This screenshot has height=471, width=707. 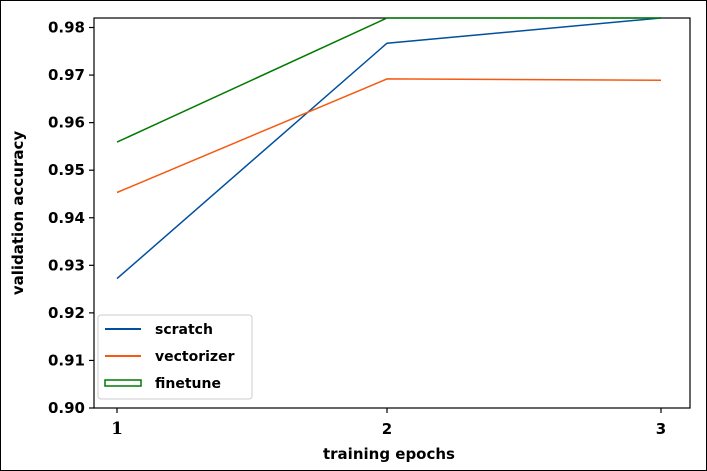 What do you see at coordinates (184, 330) in the screenshot?
I see `legend-label-scratch: scratch` at bounding box center [184, 330].